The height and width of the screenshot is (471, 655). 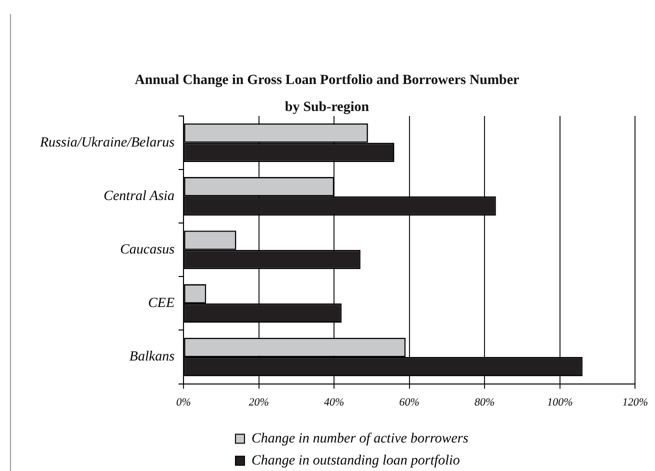 What do you see at coordinates (360, 438) in the screenshot?
I see `legend-label: Change in number of active borrowers` at bounding box center [360, 438].